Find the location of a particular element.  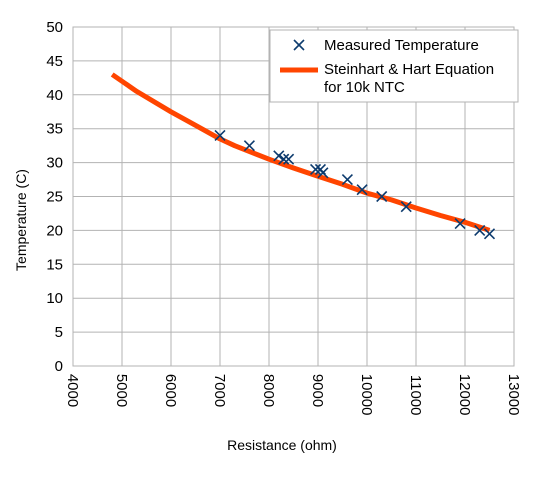

legend-marker-measured is located at coordinates (299, 45).